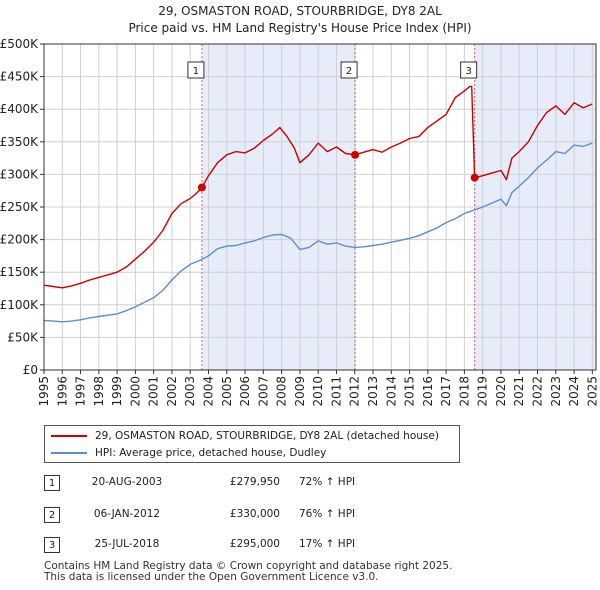 The width and height of the screenshot is (600, 590). Describe the element at coordinates (19, 240) in the screenshot. I see `y-tick-label: £200K` at that location.